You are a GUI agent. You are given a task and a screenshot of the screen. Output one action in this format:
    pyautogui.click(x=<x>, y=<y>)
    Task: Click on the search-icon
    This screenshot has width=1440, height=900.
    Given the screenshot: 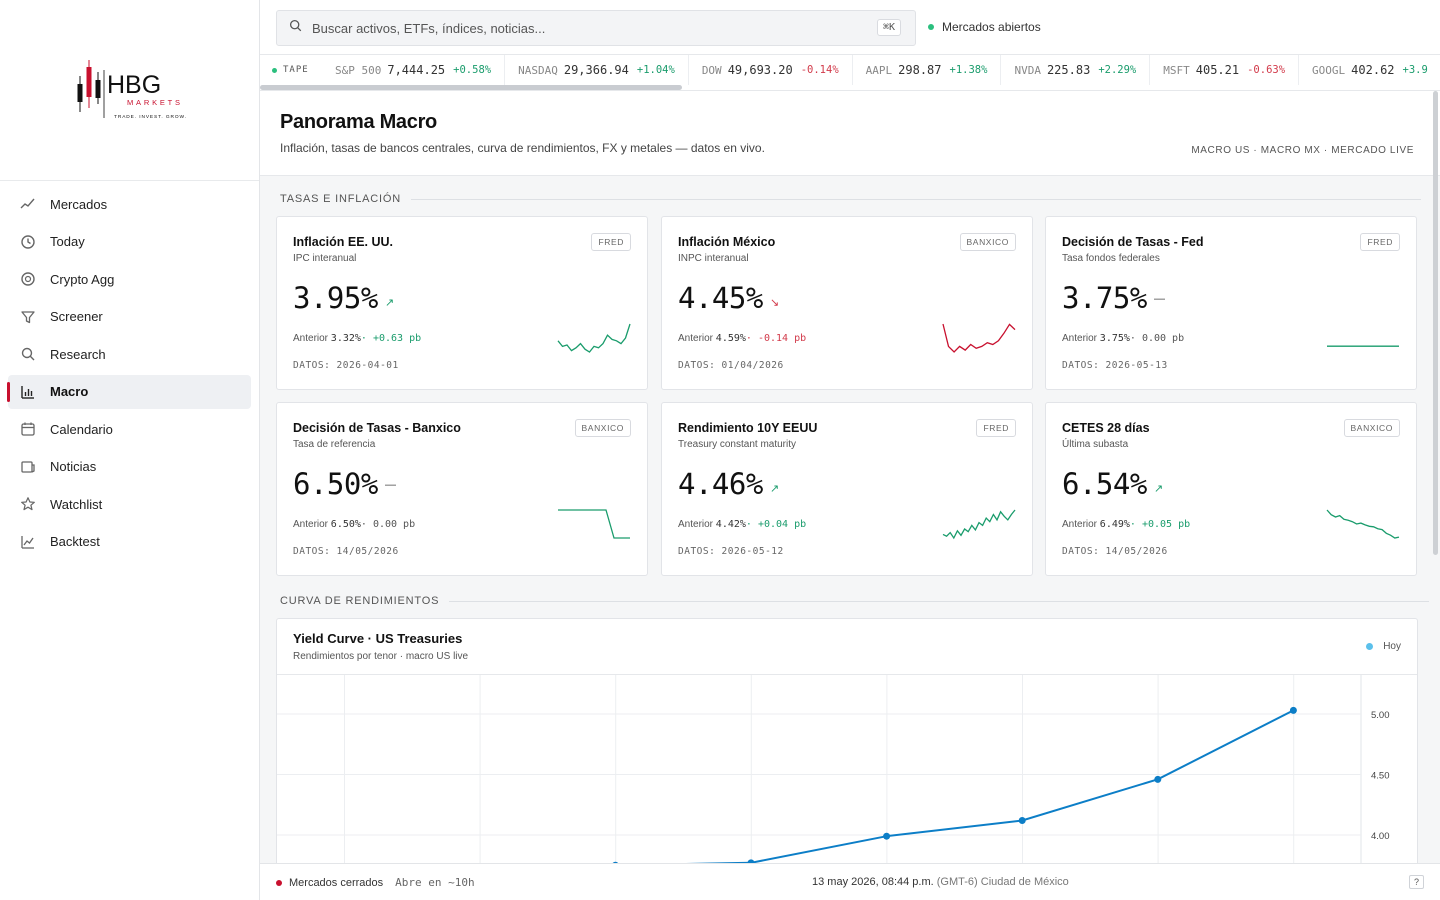 What is the action you would take?
    pyautogui.click(x=295, y=28)
    